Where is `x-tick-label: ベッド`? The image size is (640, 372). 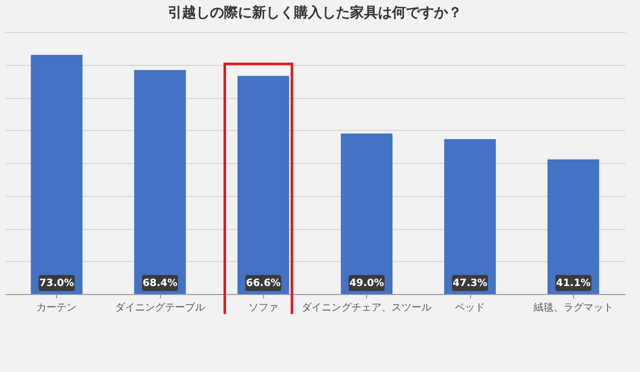 x-tick-label: ベッド is located at coordinates (470, 308).